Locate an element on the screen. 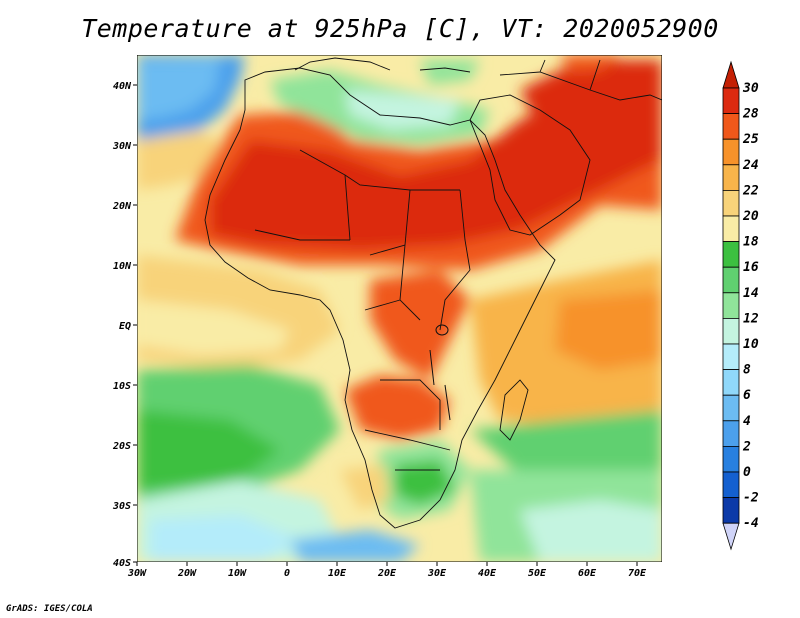 This screenshot has width=800, height=618. colorbar-label: 10 is located at coordinates (751, 344).